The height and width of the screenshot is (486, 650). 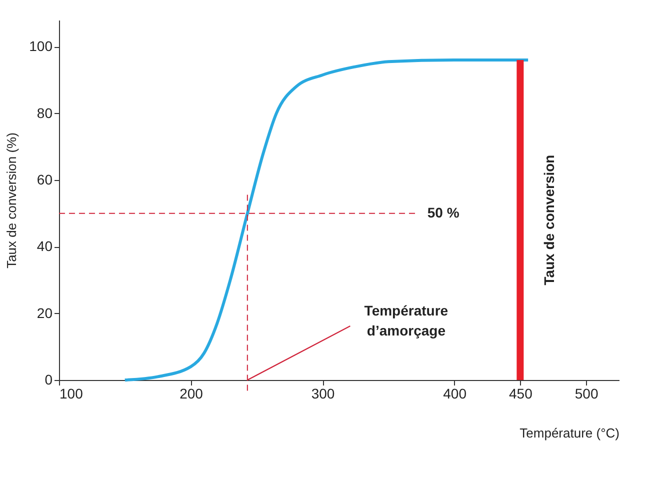 I want to click on x-tick-label: 300, so click(x=323, y=394).